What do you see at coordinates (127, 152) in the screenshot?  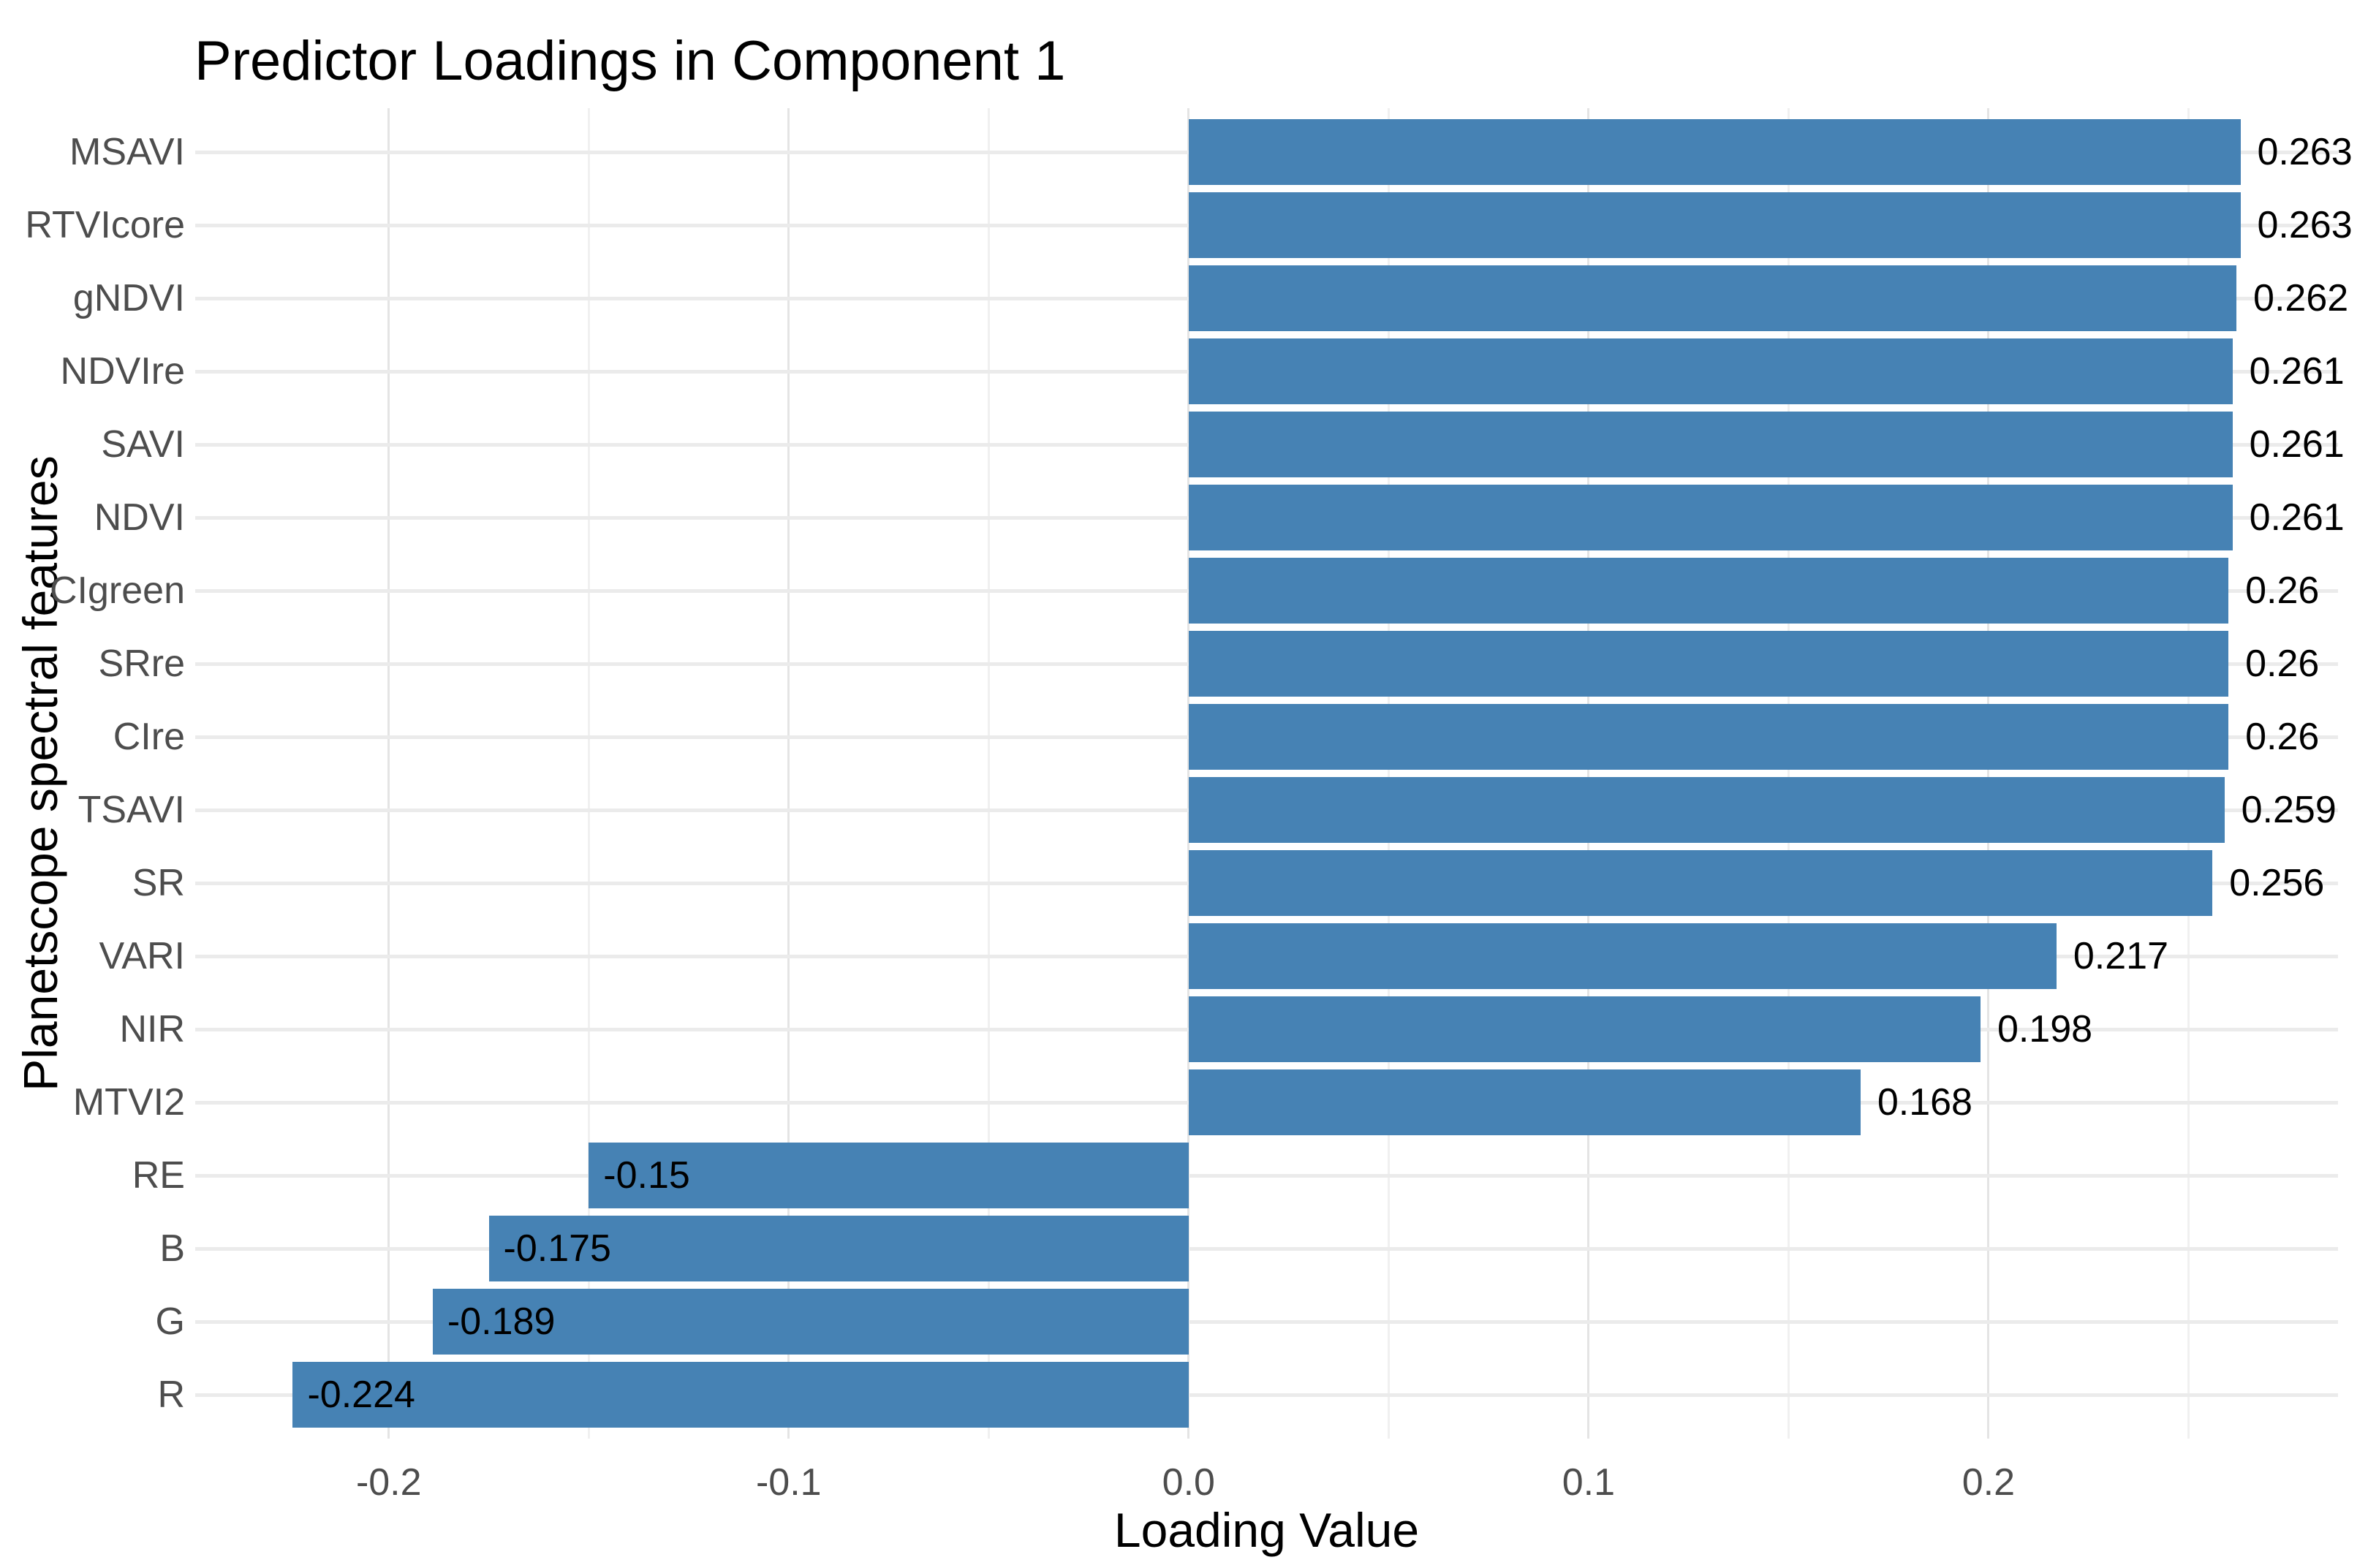 I see `category-label: MSAVI` at bounding box center [127, 152].